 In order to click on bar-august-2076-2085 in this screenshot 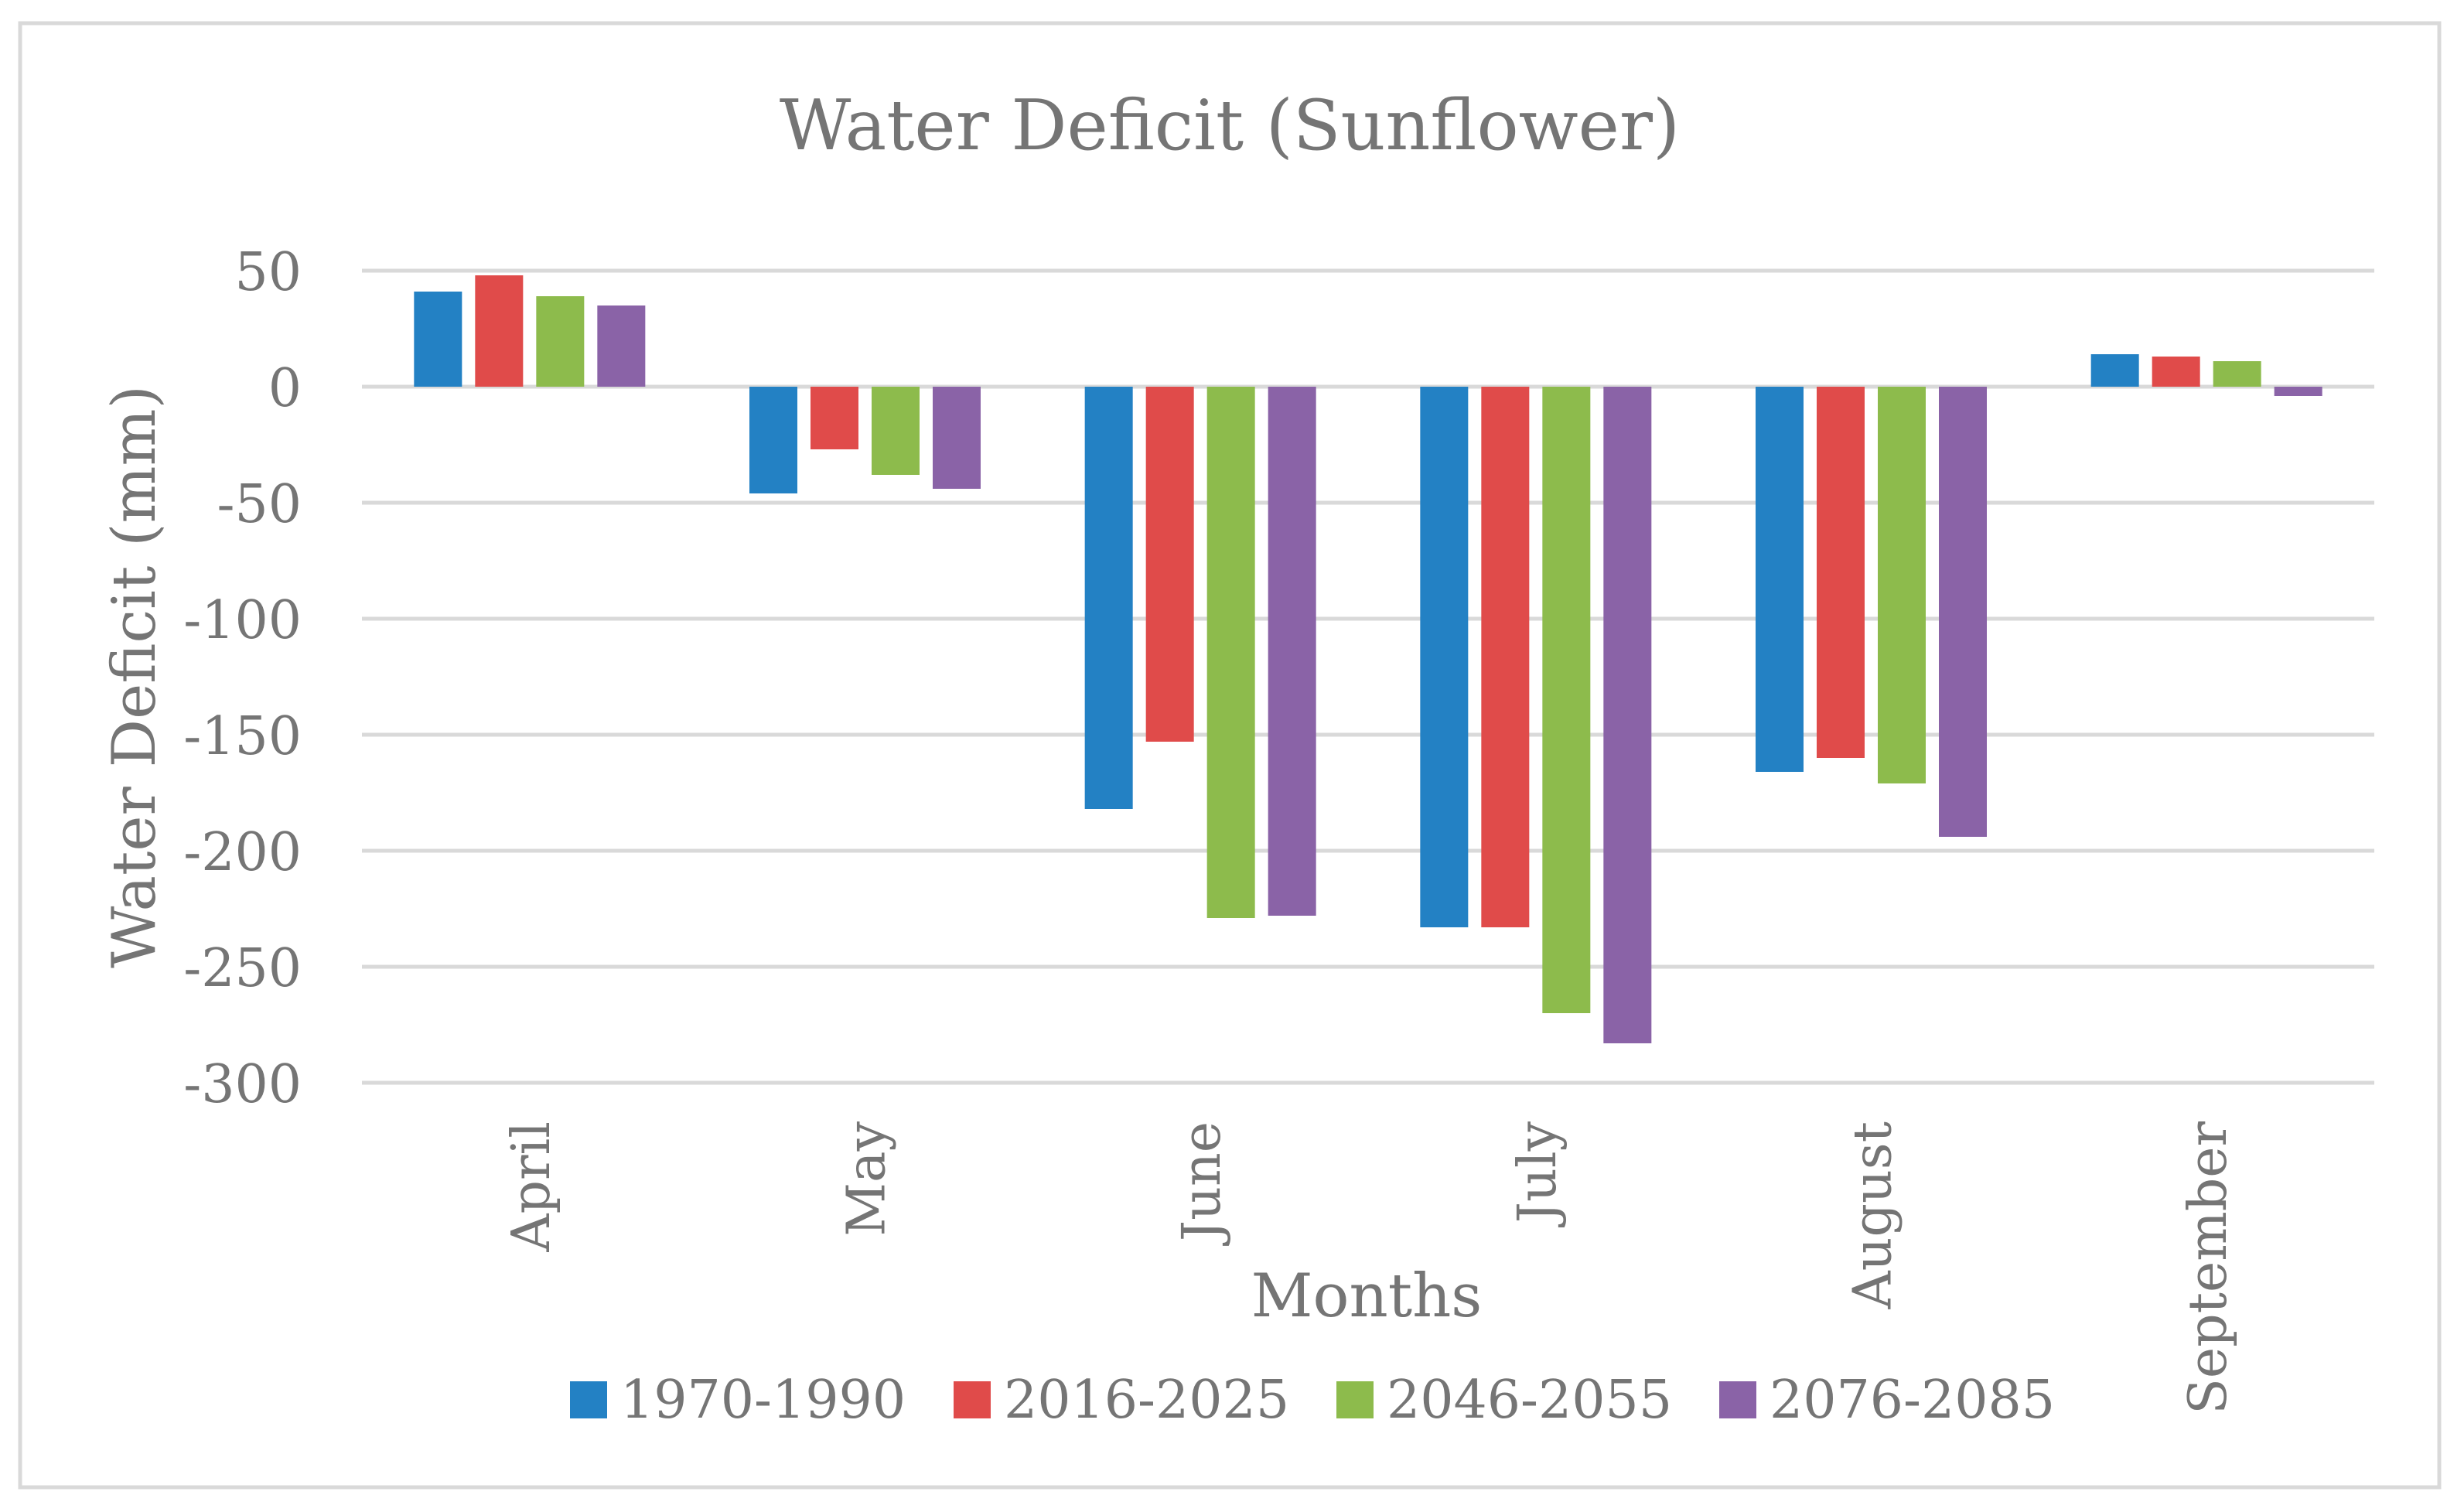, I will do `click(1963, 612)`.